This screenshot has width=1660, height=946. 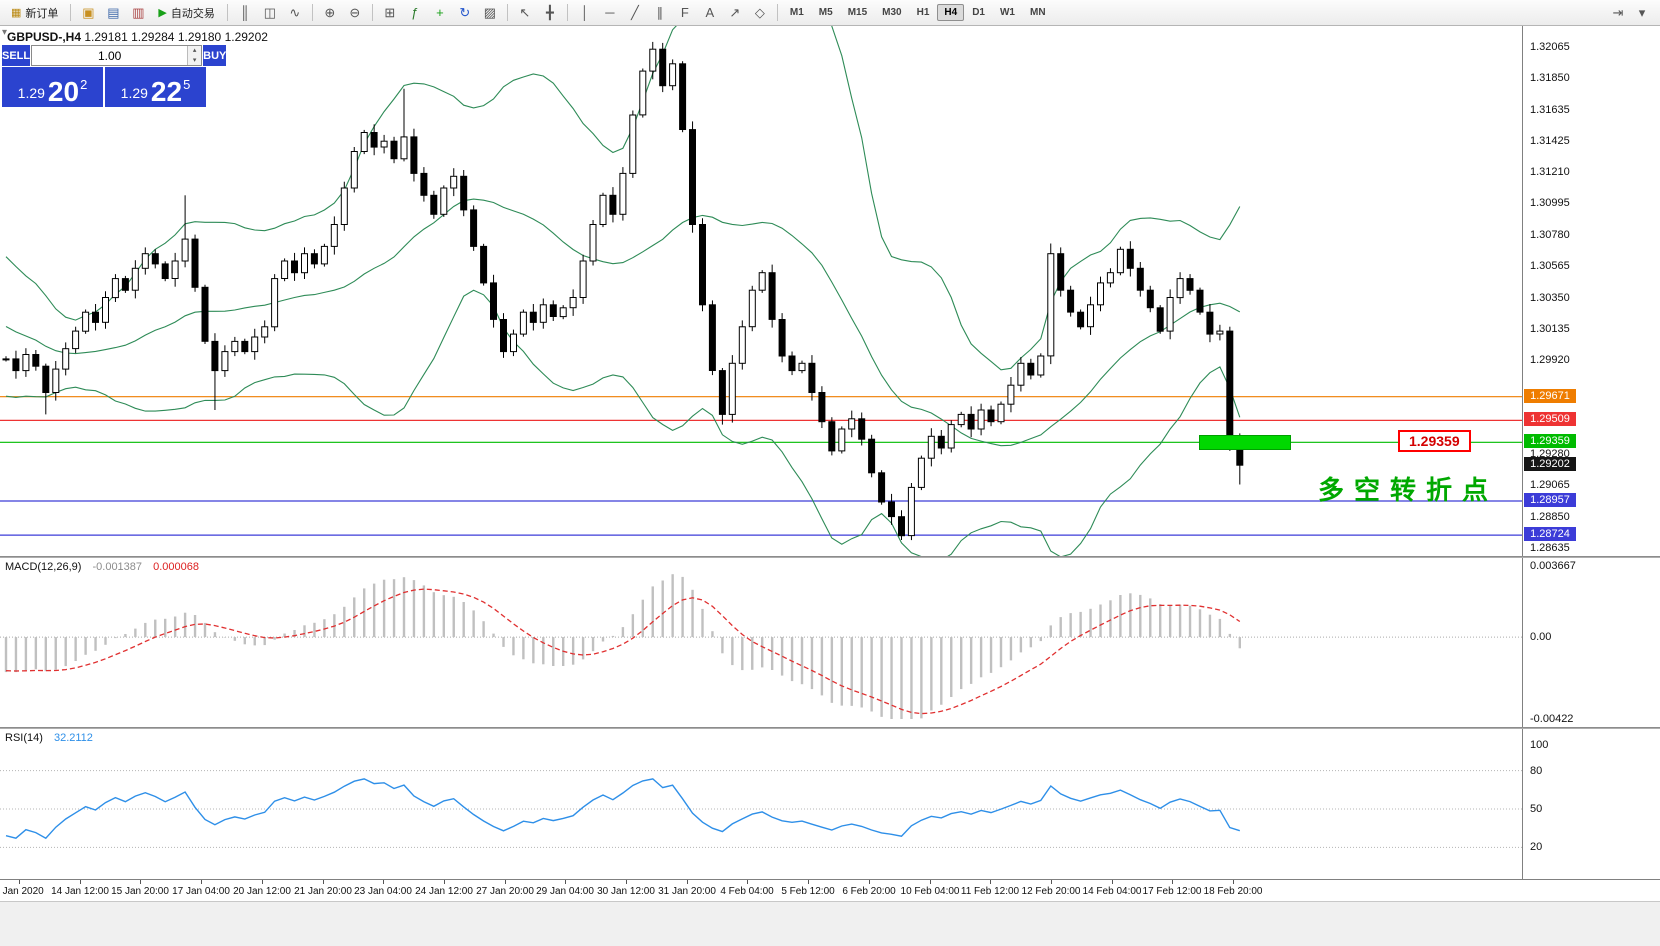 I want to click on time-axis-label: 14 Feb 04:00, so click(x=1112, y=891).